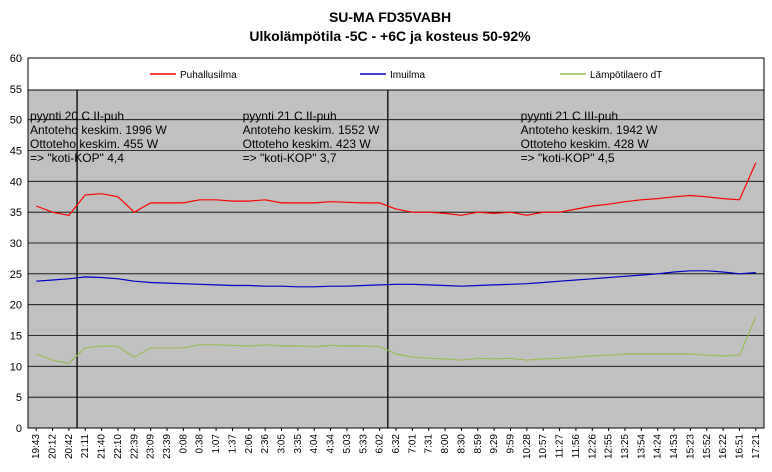  I want to click on annotation-line: Antoteho keskim. 1942 W, so click(589, 130).